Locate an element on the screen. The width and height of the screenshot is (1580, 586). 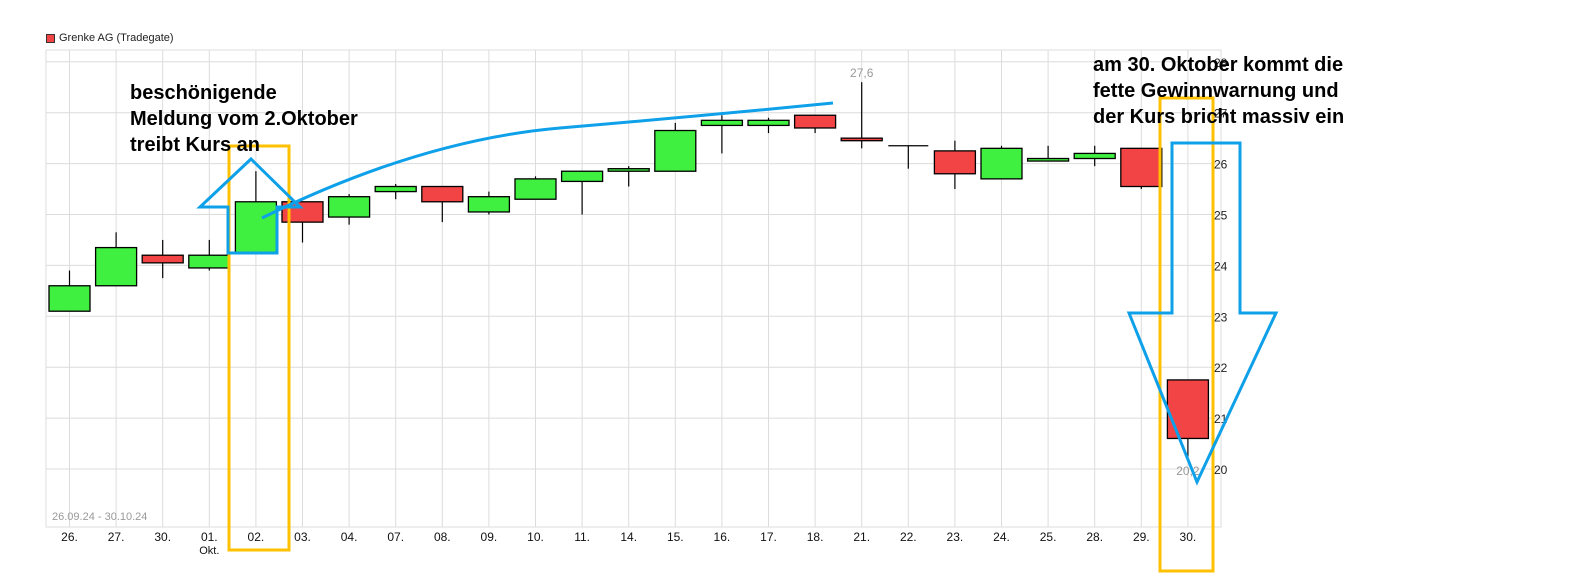
legend: Grenke AG (Tradegate) is located at coordinates (110, 38).